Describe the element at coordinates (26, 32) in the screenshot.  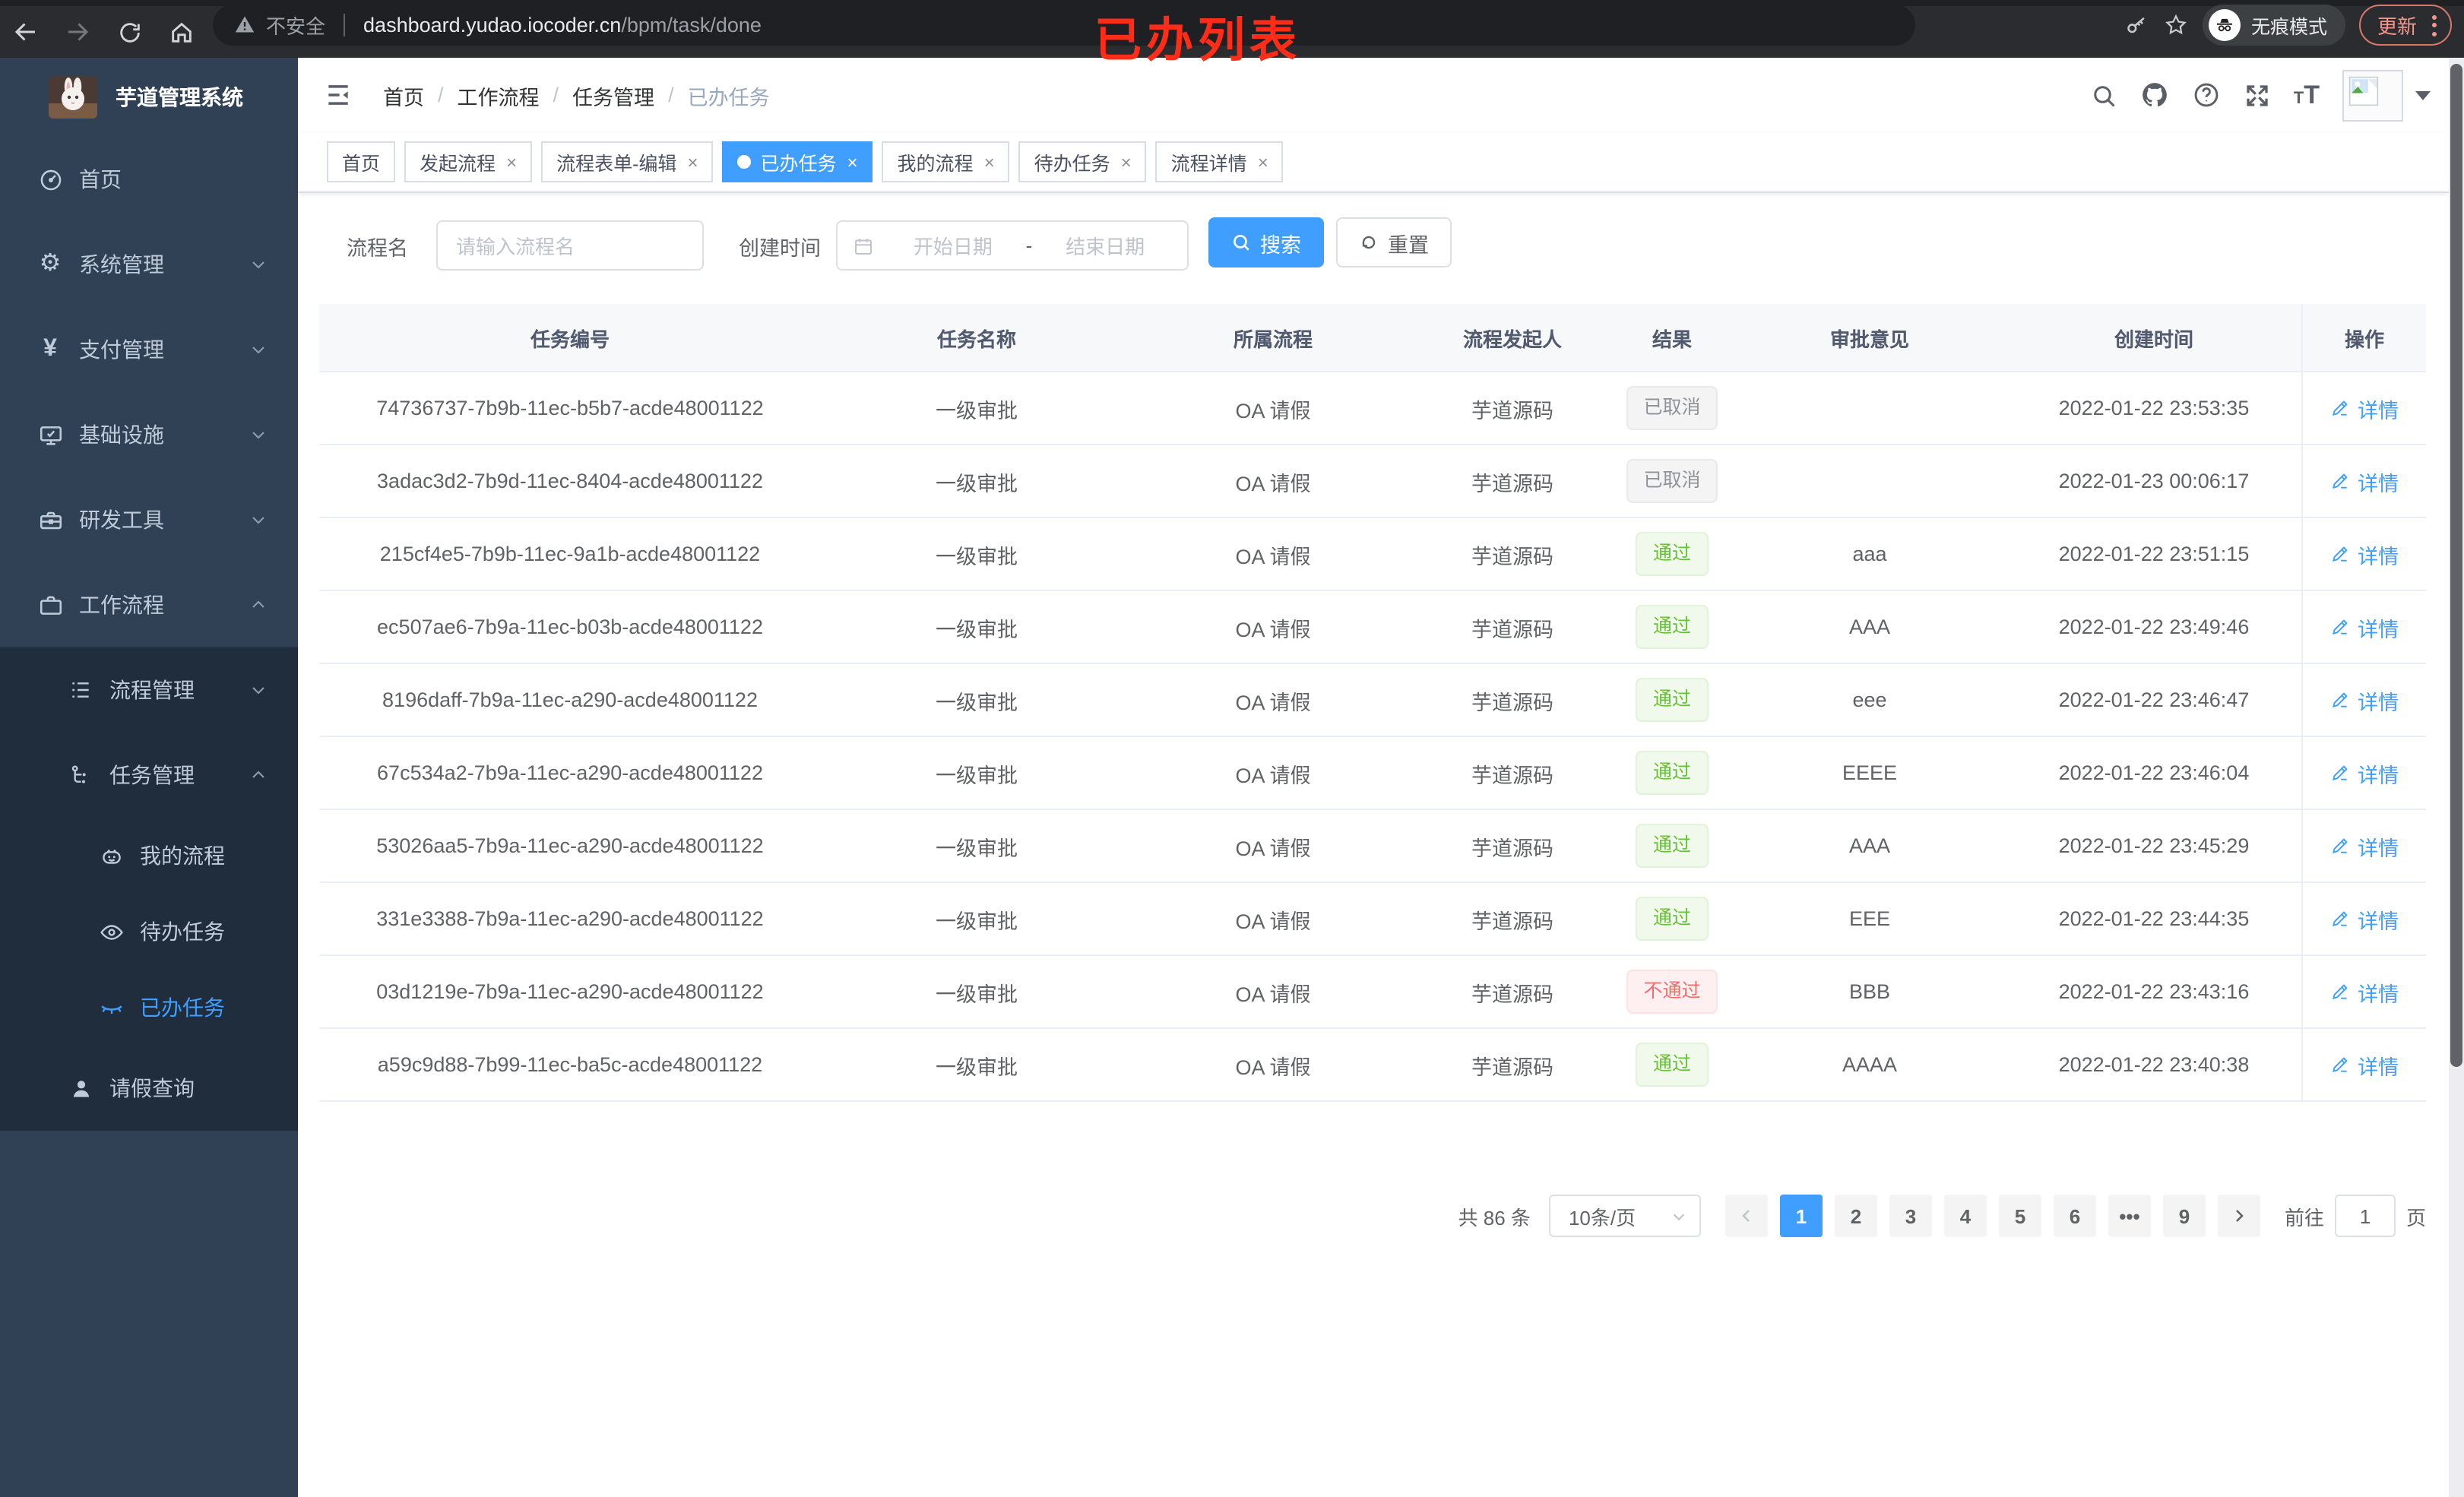
I see `browser-back-icon` at that location.